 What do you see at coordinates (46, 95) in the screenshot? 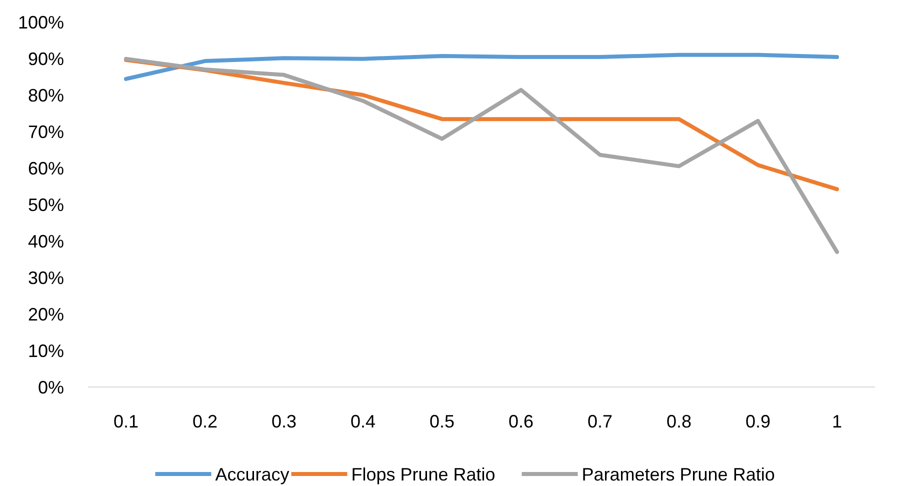
I see `y-tick-label: 80%` at bounding box center [46, 95].